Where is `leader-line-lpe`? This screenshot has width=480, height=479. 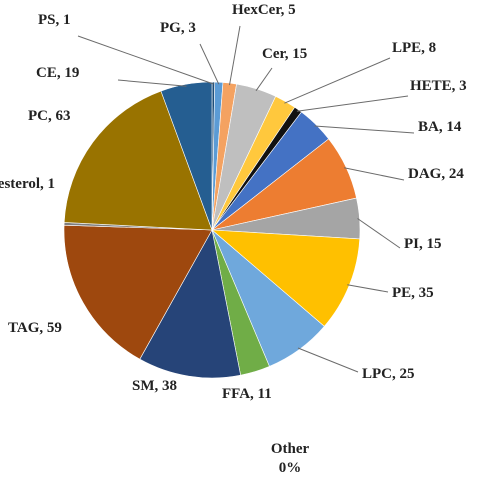
leader-line-lpe is located at coordinates (337, 80).